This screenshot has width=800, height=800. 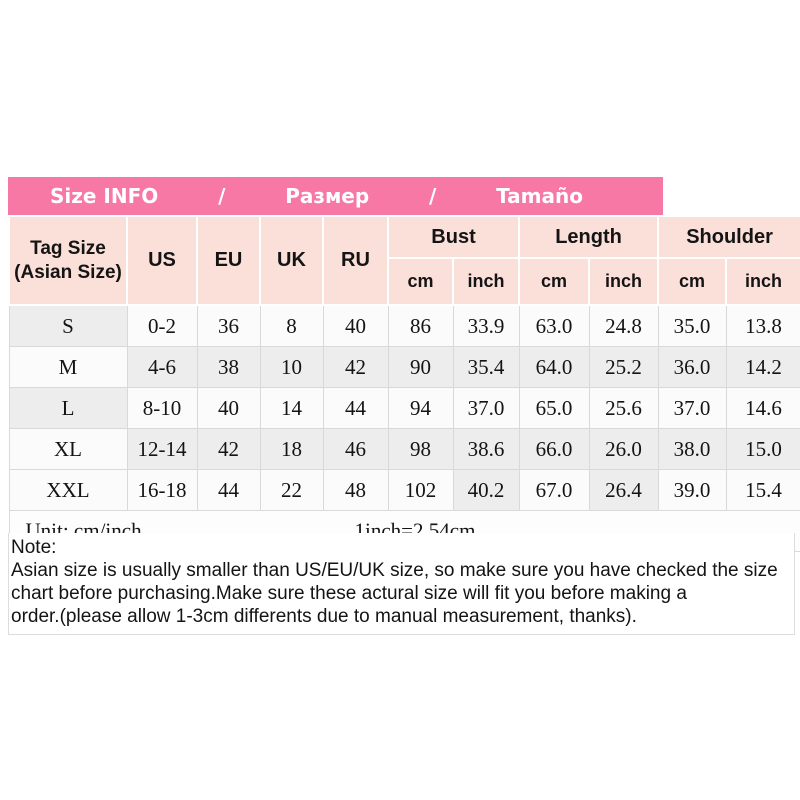 I want to click on size-label-cell: L, so click(x=68, y=408).